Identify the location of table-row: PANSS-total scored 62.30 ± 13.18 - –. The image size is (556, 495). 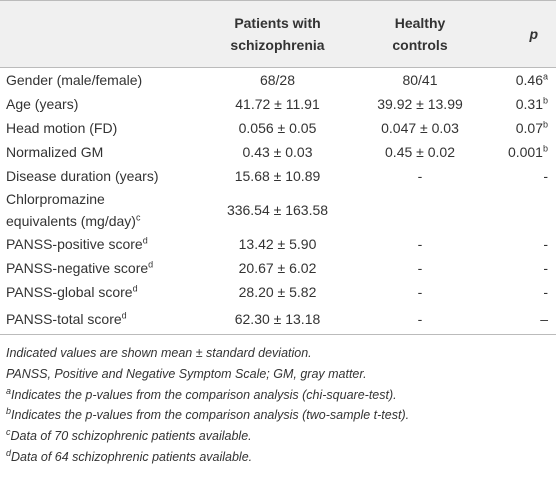
(278, 319).